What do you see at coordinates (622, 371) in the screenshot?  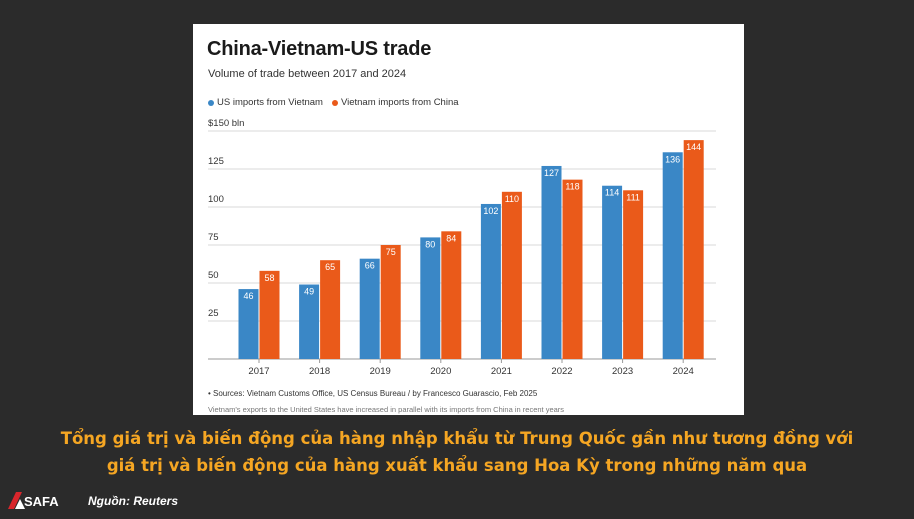 I see `x-tick-label: 2023` at bounding box center [622, 371].